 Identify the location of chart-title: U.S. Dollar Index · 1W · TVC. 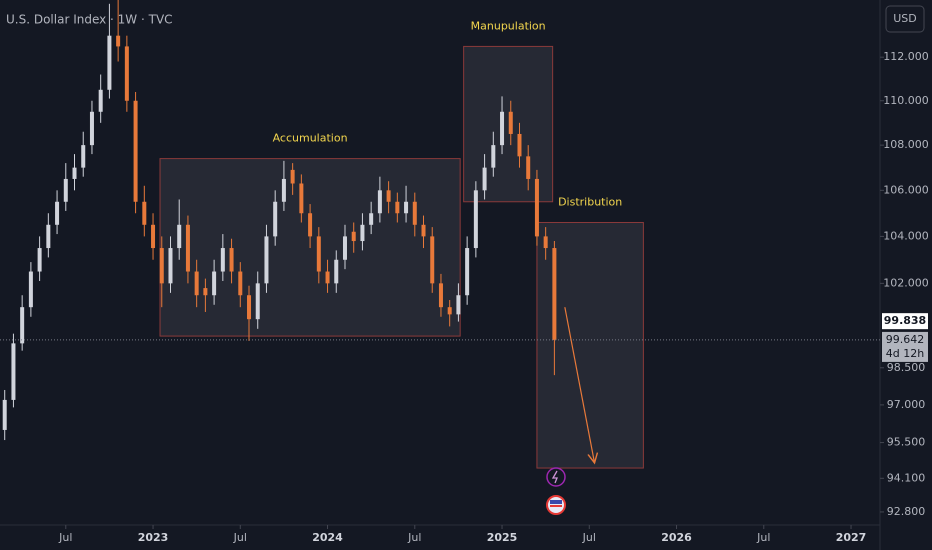
(89, 20).